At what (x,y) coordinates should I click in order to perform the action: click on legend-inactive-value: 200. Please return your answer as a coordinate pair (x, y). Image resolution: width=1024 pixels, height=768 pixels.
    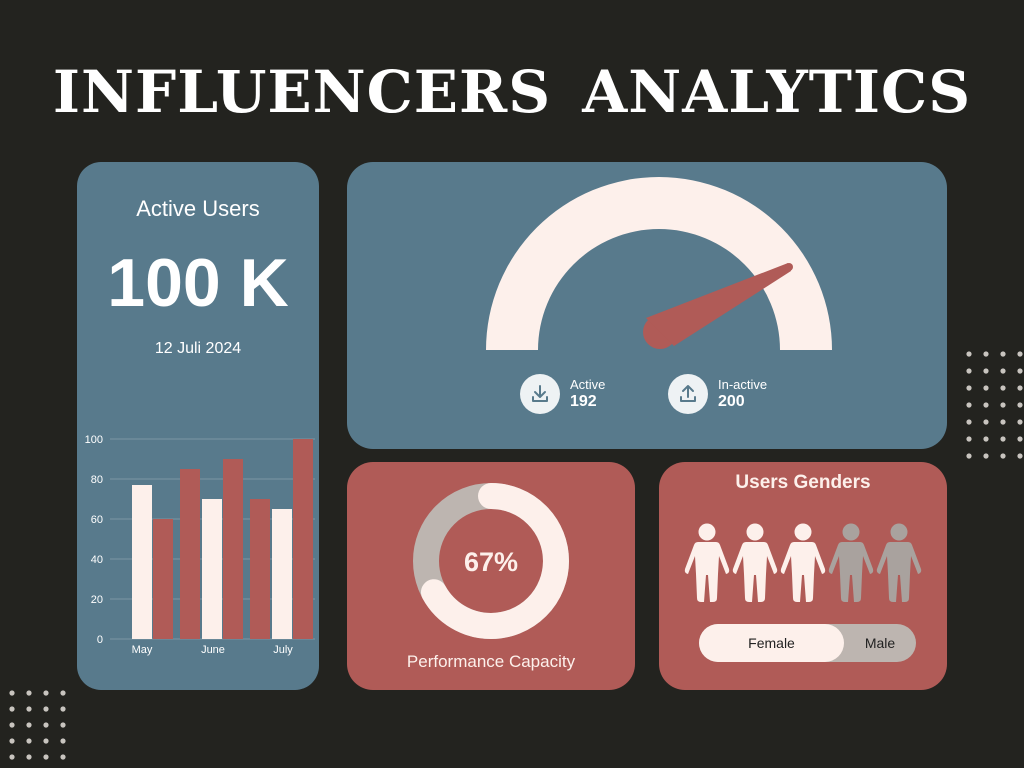
    Looking at the image, I should click on (731, 402).